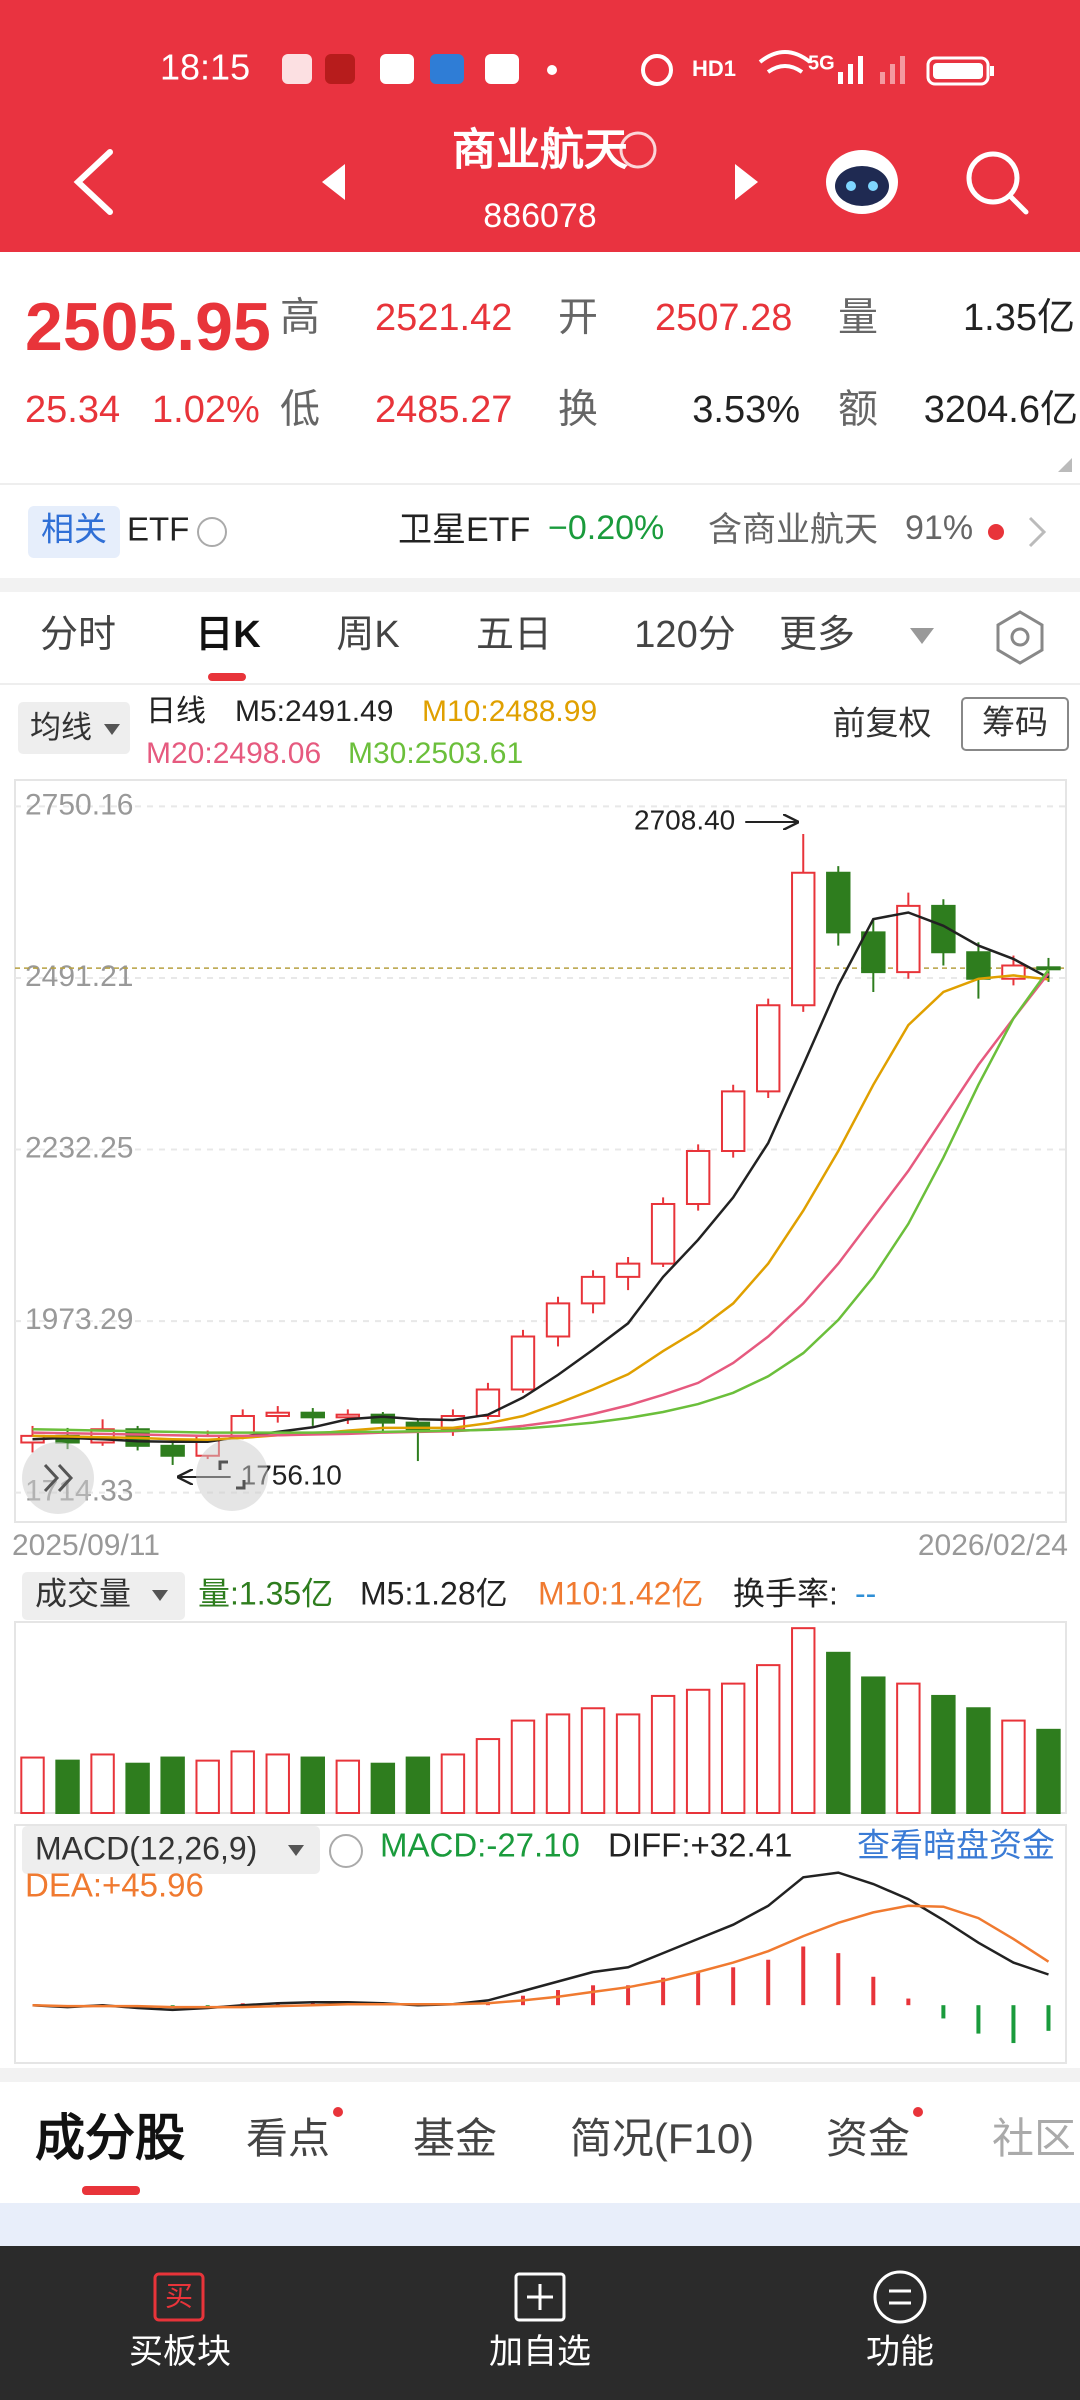 Image resolution: width=1080 pixels, height=2400 pixels. What do you see at coordinates (1001, 410) in the screenshot?
I see `field-value: 3204.6亿` at bounding box center [1001, 410].